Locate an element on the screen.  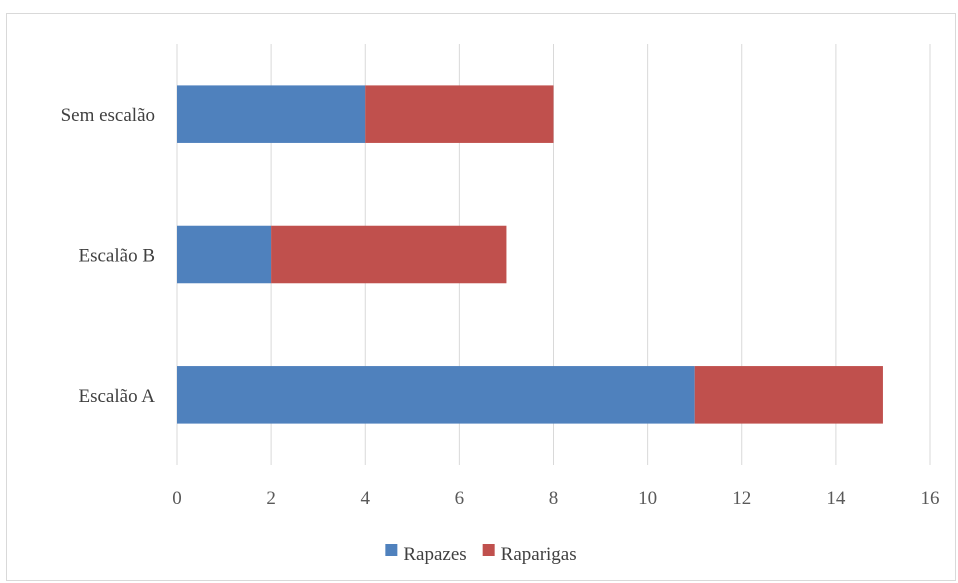
category-label: Escalão B is located at coordinates (116, 256).